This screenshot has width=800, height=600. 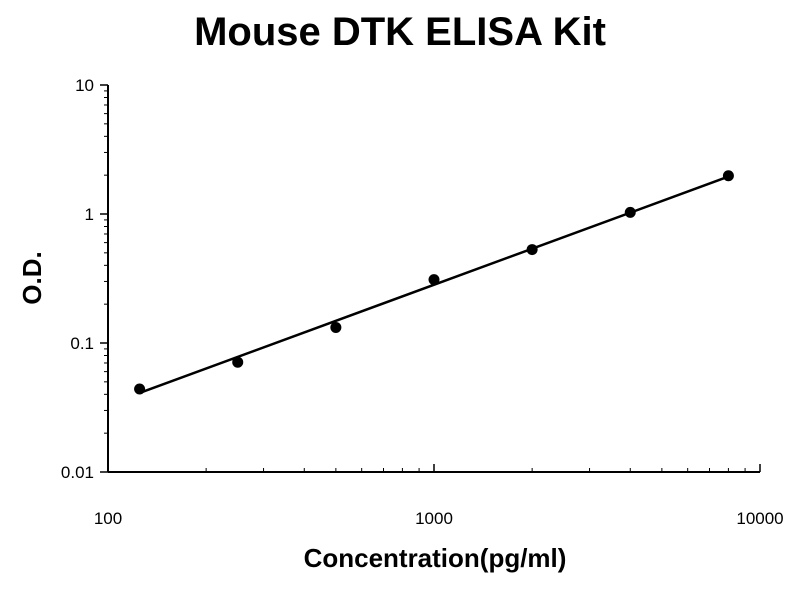 I want to click on y-tick-label: 10, so click(x=84, y=85).